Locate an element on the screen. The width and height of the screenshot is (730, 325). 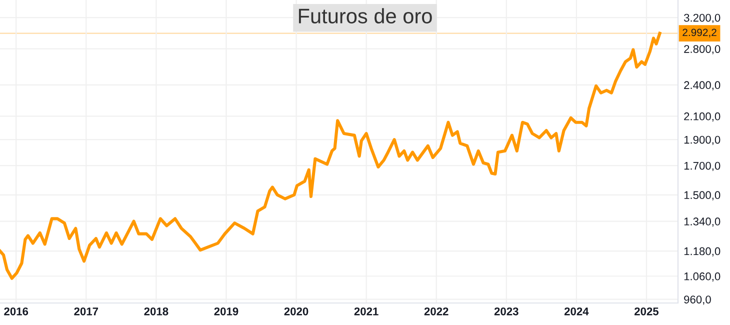
y-tick-label: 1.700,0 is located at coordinates (702, 167).